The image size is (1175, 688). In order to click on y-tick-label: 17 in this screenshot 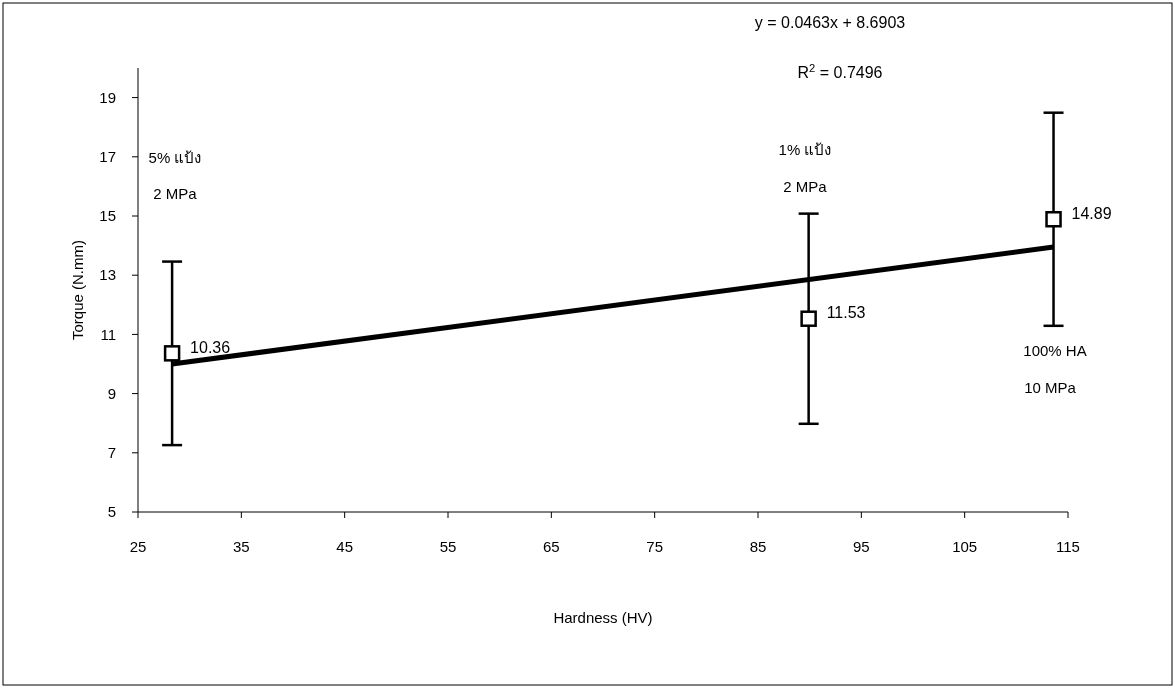, I will do `click(107, 157)`.